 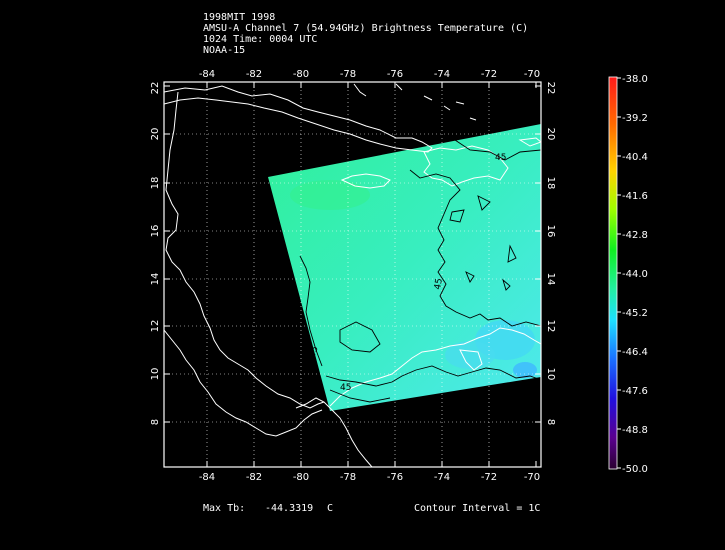 What do you see at coordinates (550, 254) in the screenshot?
I see `lat-labels-right: 8 10 12 14 16 18 20 22` at bounding box center [550, 254].